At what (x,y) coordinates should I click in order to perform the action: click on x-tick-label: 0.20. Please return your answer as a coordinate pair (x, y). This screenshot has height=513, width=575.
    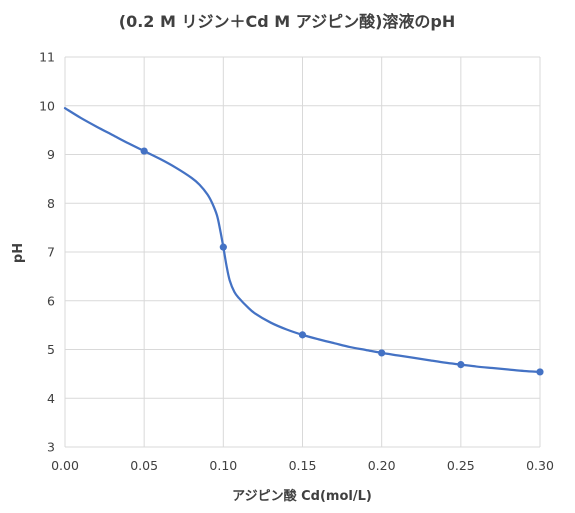
    Looking at the image, I should click on (382, 465).